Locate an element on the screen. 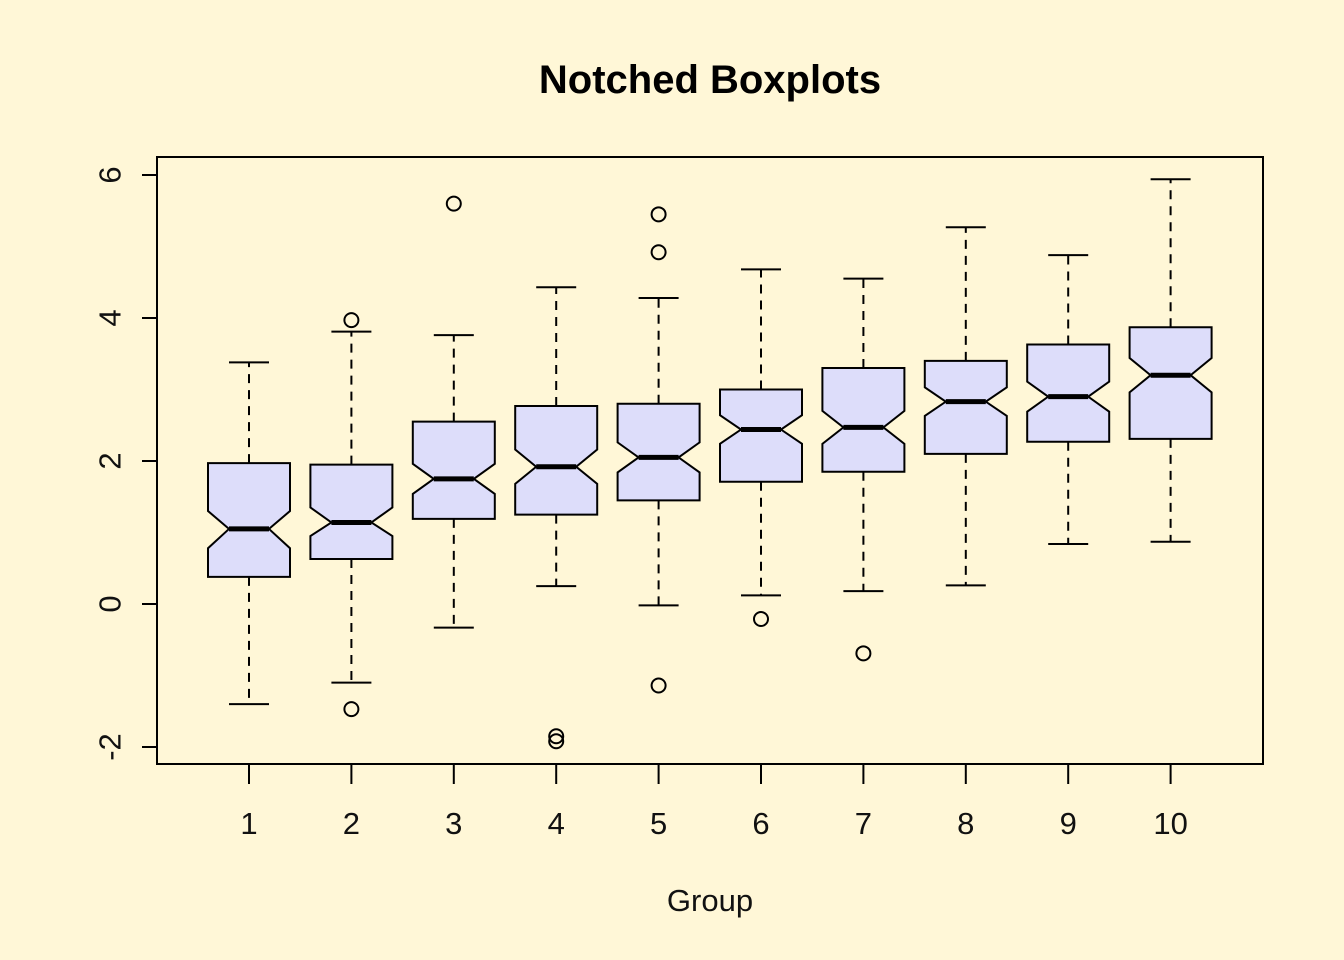 This screenshot has height=960, width=1344. x-tick-label: 6 is located at coordinates (760, 823).